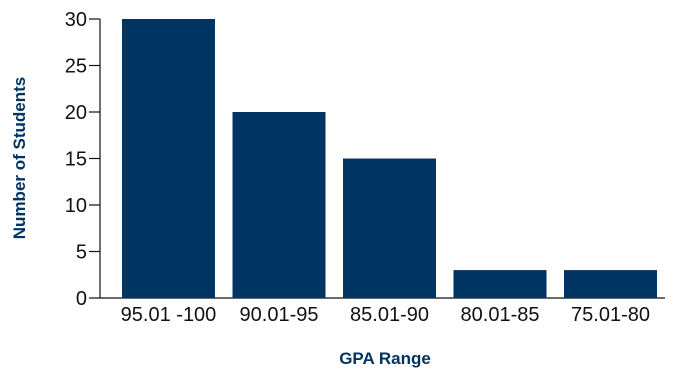 This screenshot has height=371, width=684. I want to click on x-axis-title: GPA Range, so click(385, 358).